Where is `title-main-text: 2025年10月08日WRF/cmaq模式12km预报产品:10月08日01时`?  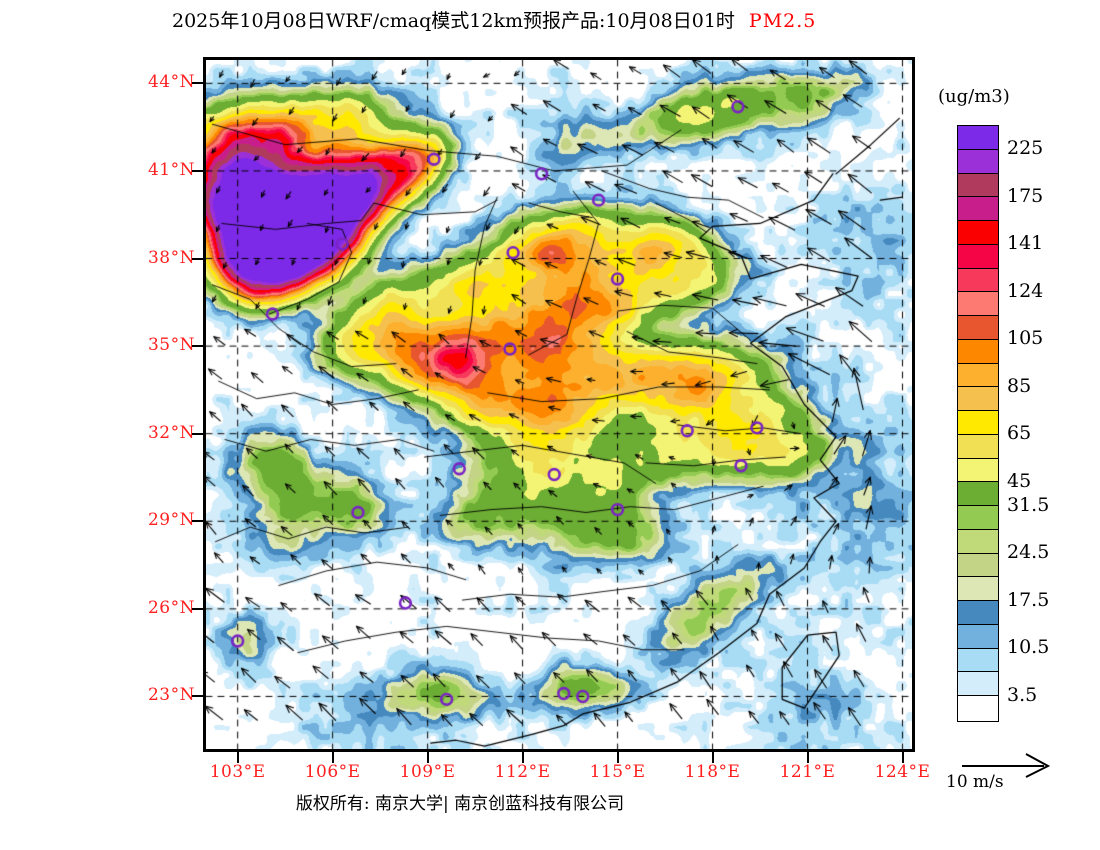 title-main-text: 2025年10月08日WRF/cmaq模式12km预报产品:10月08日01时 is located at coordinates (453, 21).